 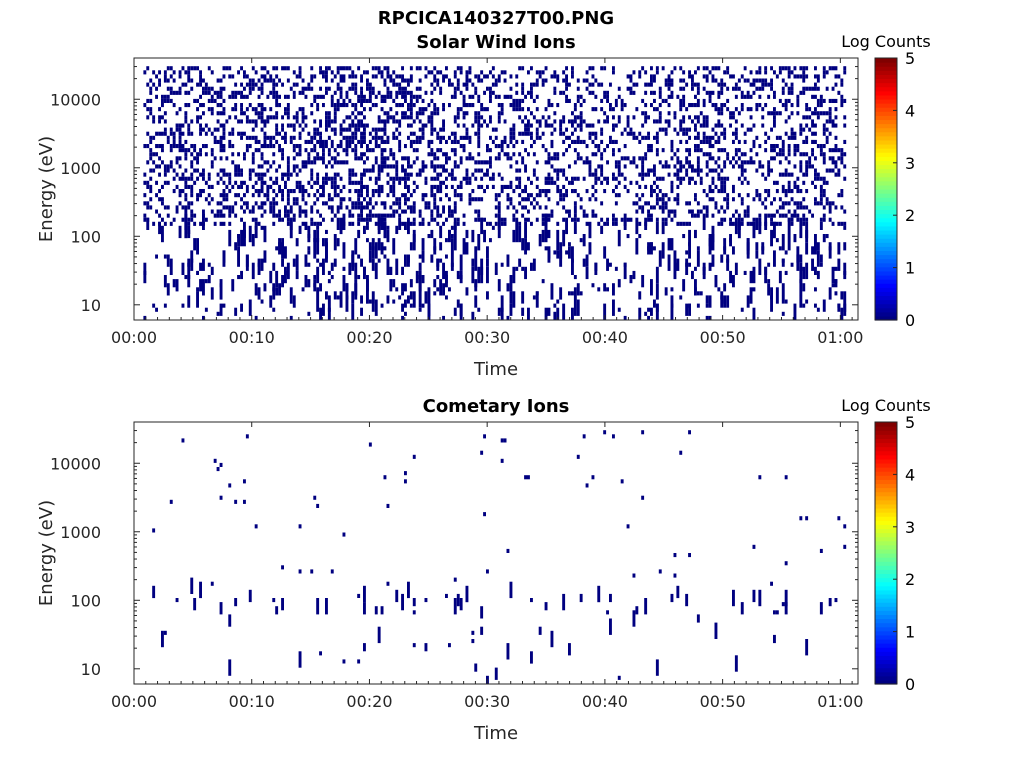 I want to click on x-tick-label: 01:00, so click(x=840, y=337).